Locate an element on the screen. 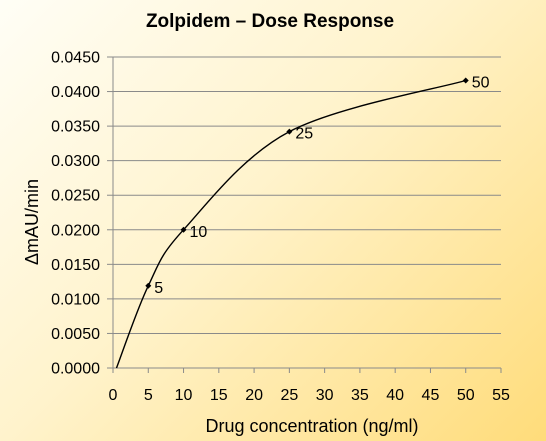  x-tick-labels: 0 5 10 15 20 25 30 35 40 45 50 55 is located at coordinates (309, 395).